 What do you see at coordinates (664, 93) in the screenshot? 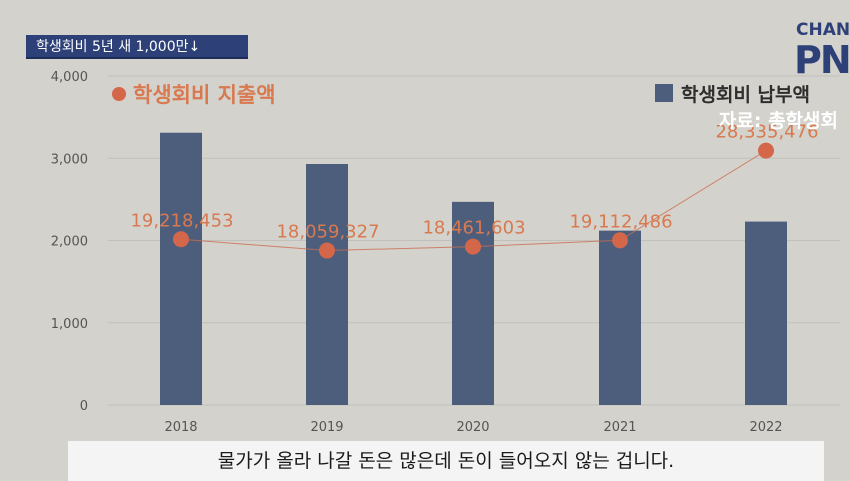
I see `legend-bar-swatch-icon` at bounding box center [664, 93].